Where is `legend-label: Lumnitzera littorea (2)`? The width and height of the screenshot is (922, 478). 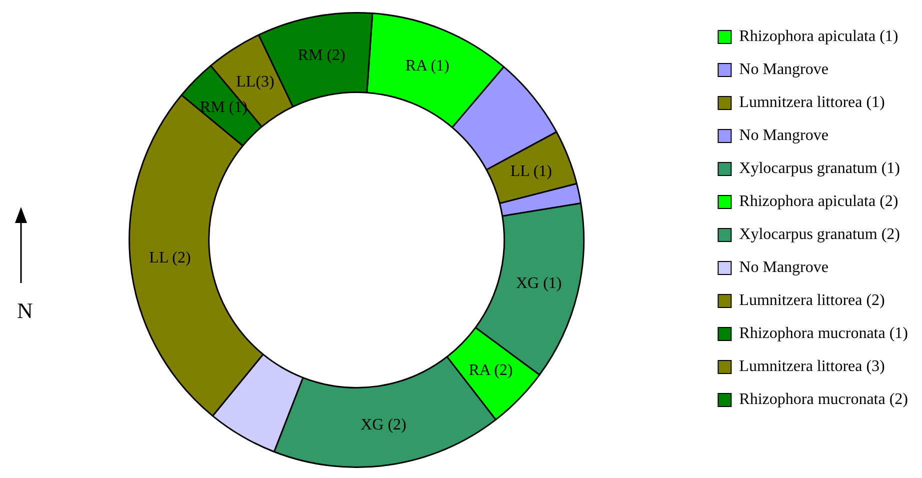
legend-label: Lumnitzera littorea (2) is located at coordinates (812, 301).